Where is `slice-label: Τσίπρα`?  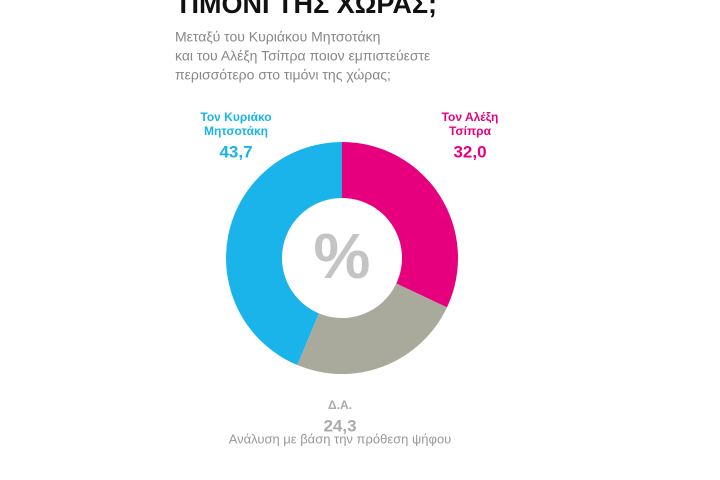 slice-label: Τσίπρα is located at coordinates (470, 131).